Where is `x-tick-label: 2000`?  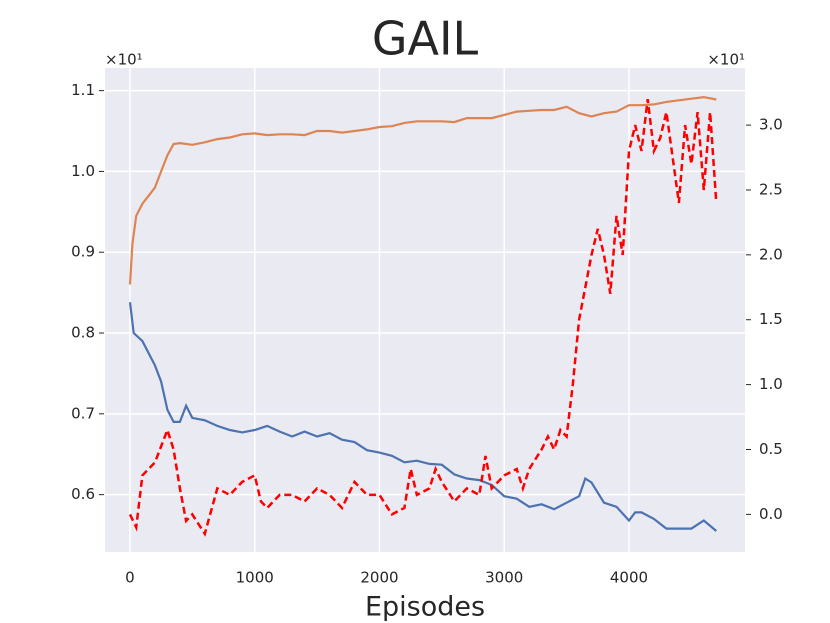 x-tick-label: 2000 is located at coordinates (379, 578).